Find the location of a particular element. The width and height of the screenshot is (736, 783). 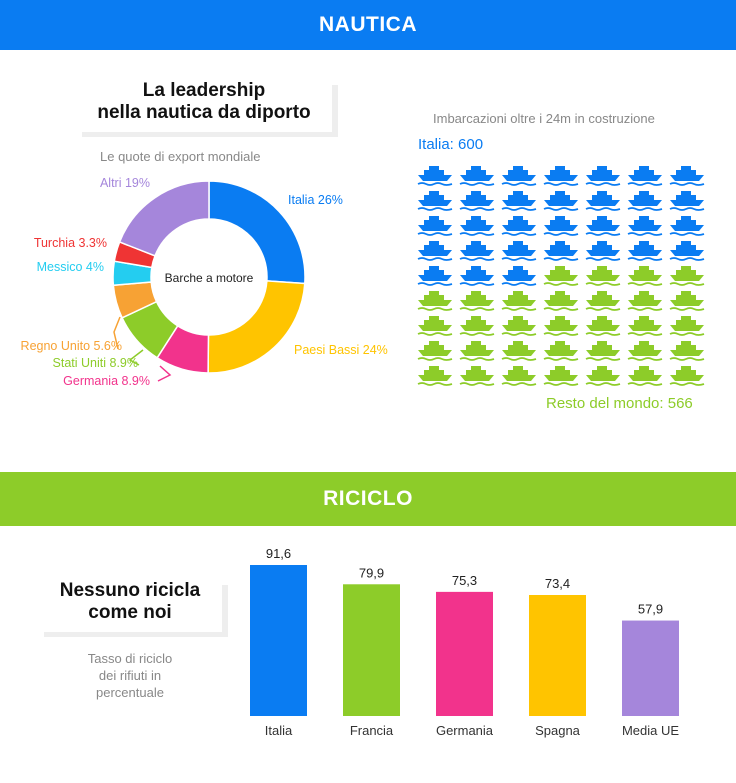

riciclo-banner-title: RICICLO is located at coordinates (368, 498).